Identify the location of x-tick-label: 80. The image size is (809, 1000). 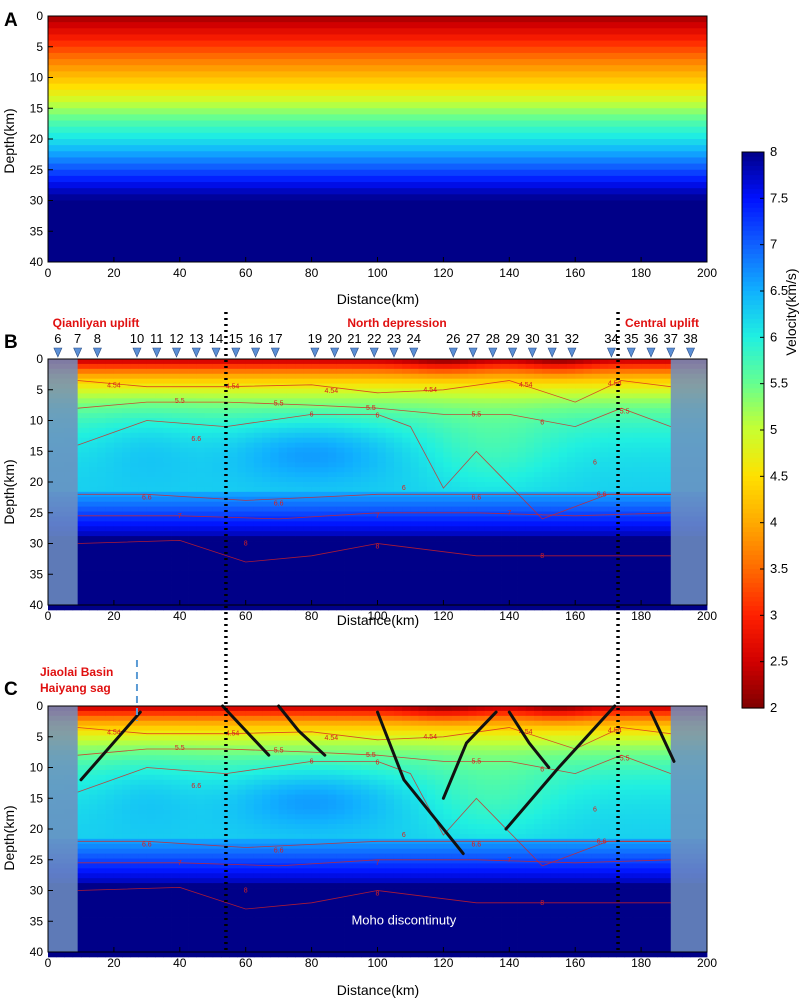
(312, 616).